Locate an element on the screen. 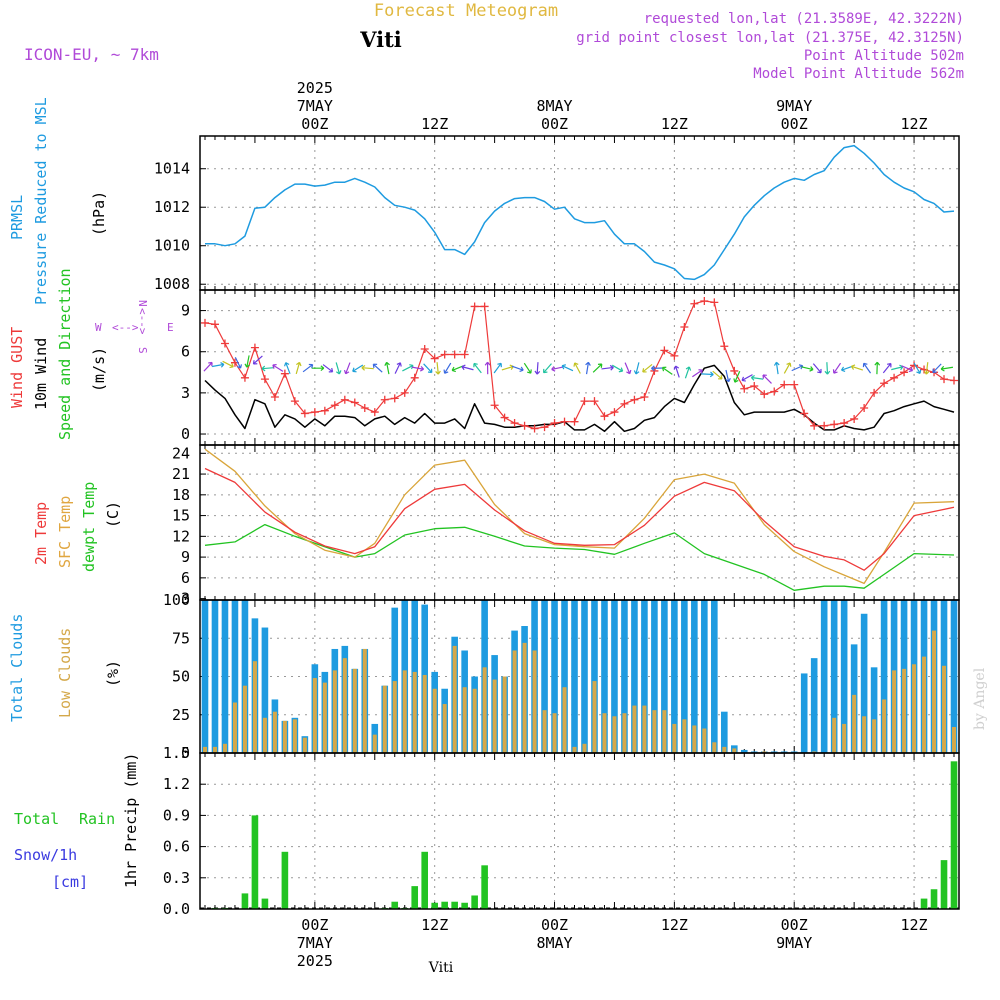 This screenshot has width=1000, height=1000. compass-icon: W <--> E N <--> S is located at coordinates (134, 327).